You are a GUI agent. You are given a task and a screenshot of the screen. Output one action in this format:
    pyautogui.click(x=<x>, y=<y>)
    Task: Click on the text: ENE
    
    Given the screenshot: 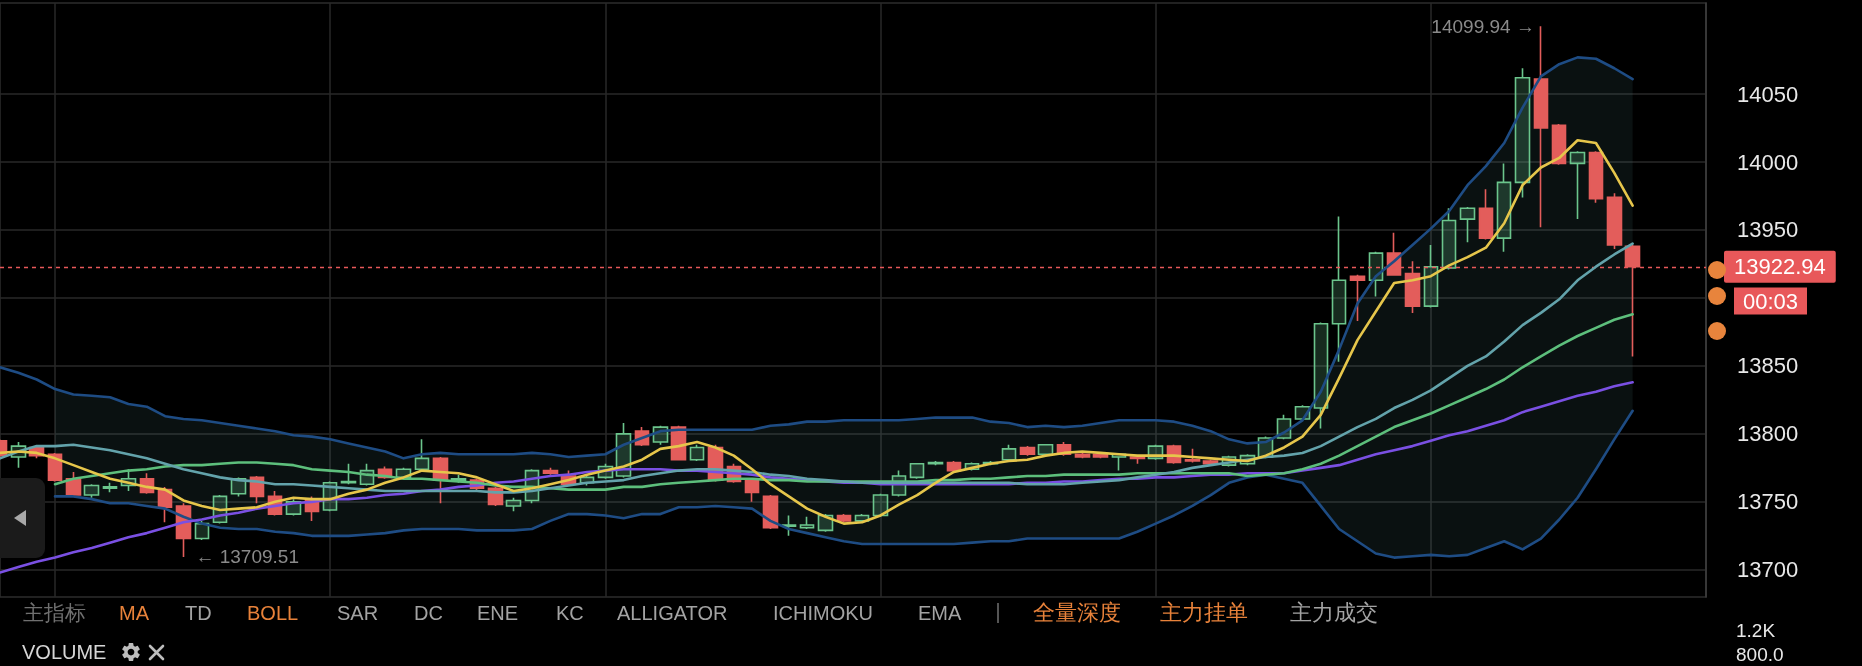 What is the action you would take?
    pyautogui.click(x=498, y=613)
    